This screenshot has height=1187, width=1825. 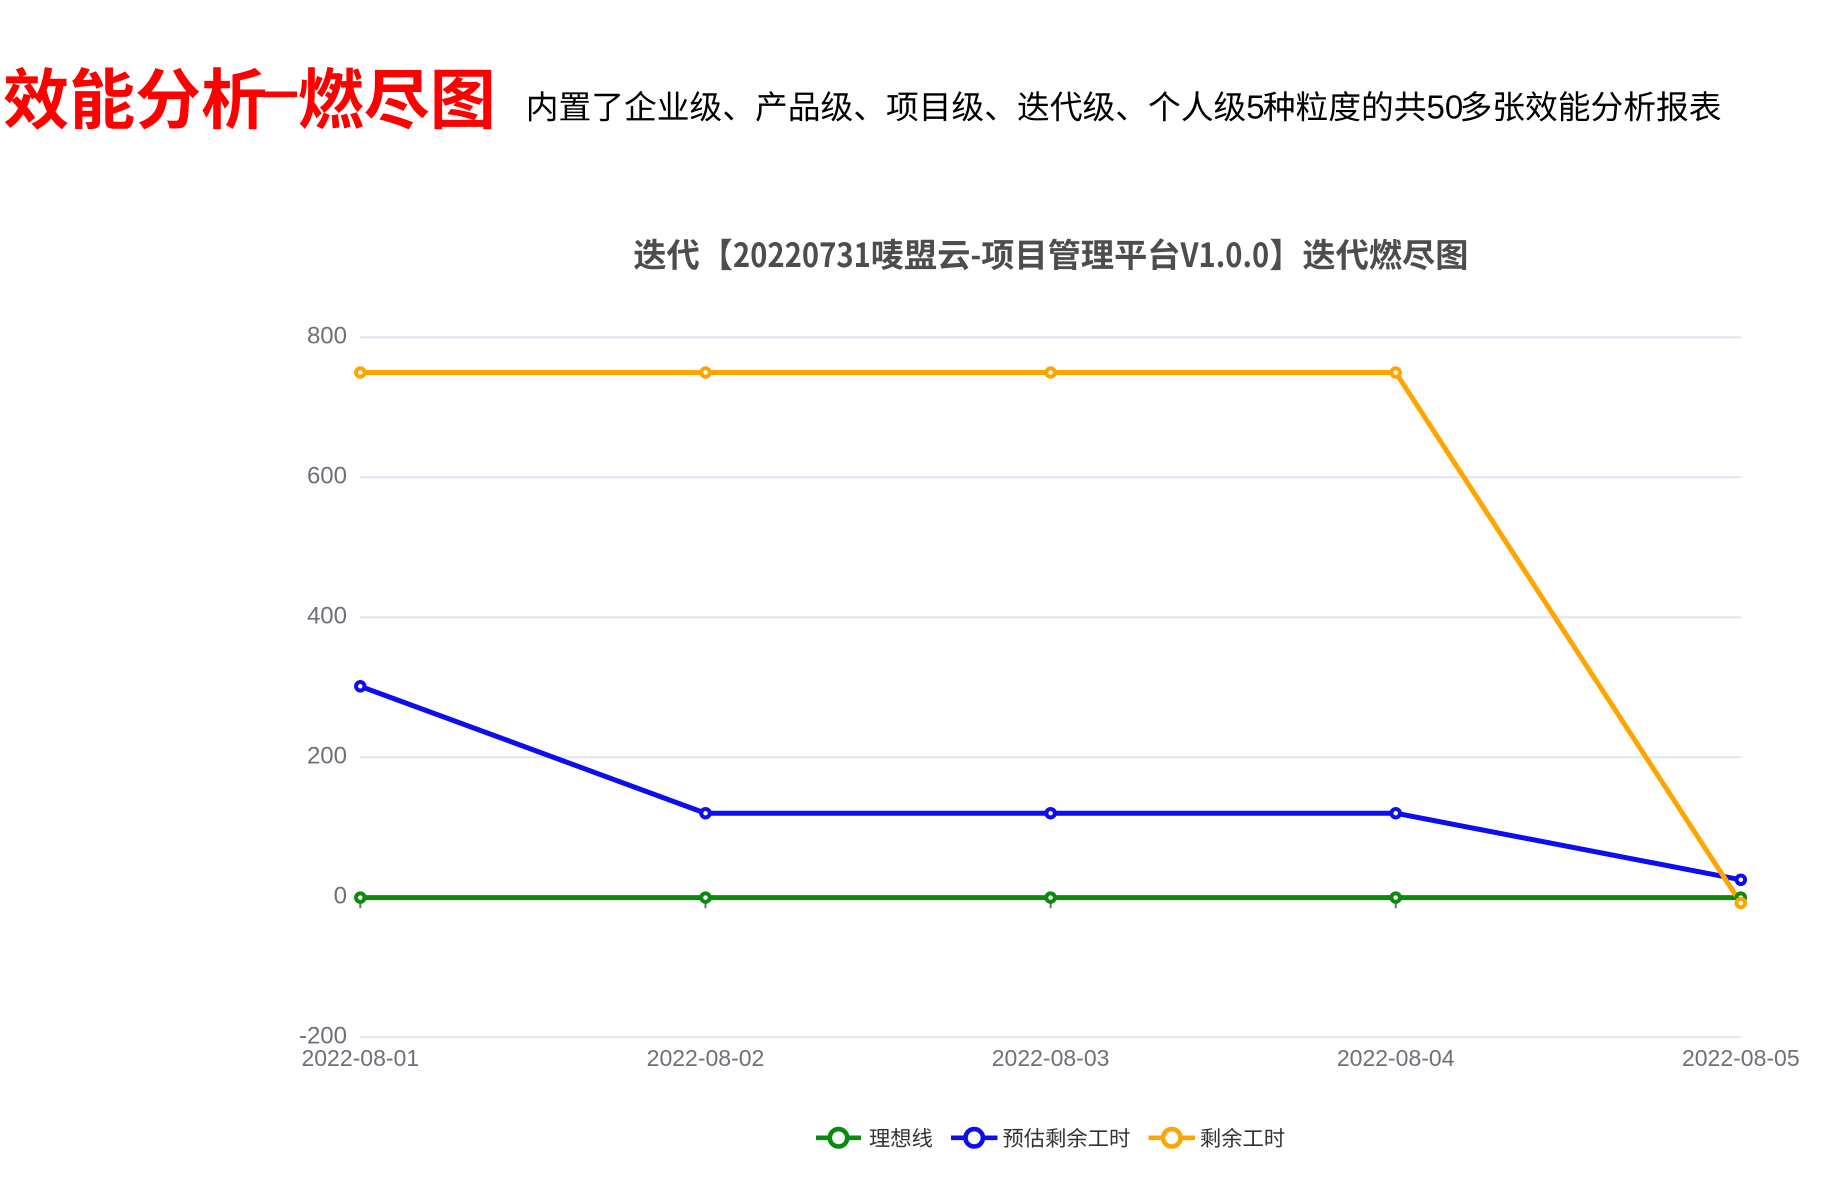 I want to click on svg-text: 200, so click(x=327, y=756).